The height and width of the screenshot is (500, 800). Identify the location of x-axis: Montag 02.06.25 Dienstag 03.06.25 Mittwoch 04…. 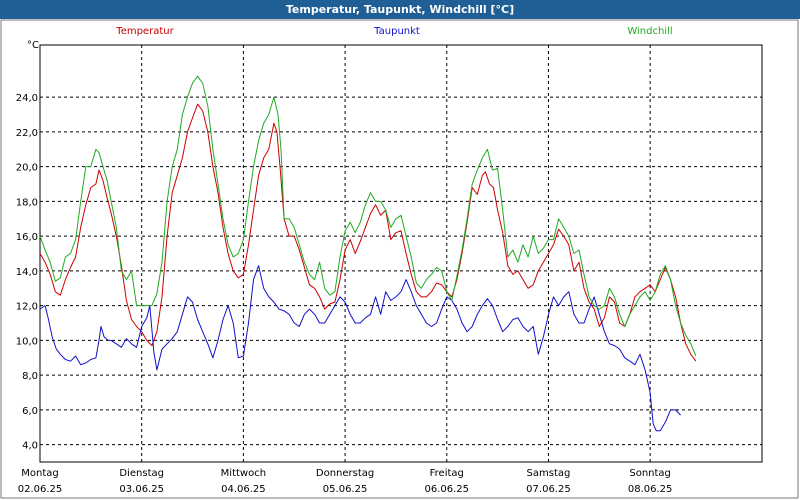
(345, 481).